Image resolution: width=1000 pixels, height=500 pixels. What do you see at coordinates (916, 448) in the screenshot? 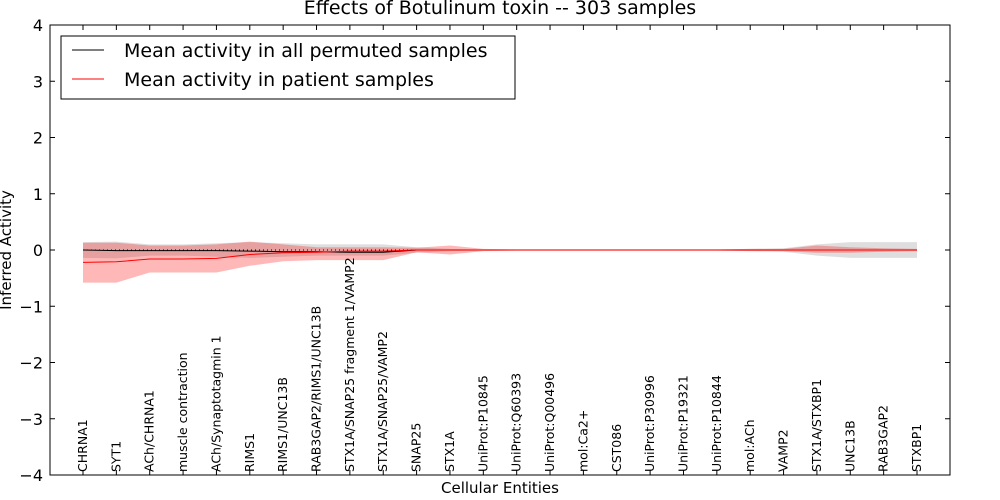
I see `category-label: STXBP1` at bounding box center [916, 448].